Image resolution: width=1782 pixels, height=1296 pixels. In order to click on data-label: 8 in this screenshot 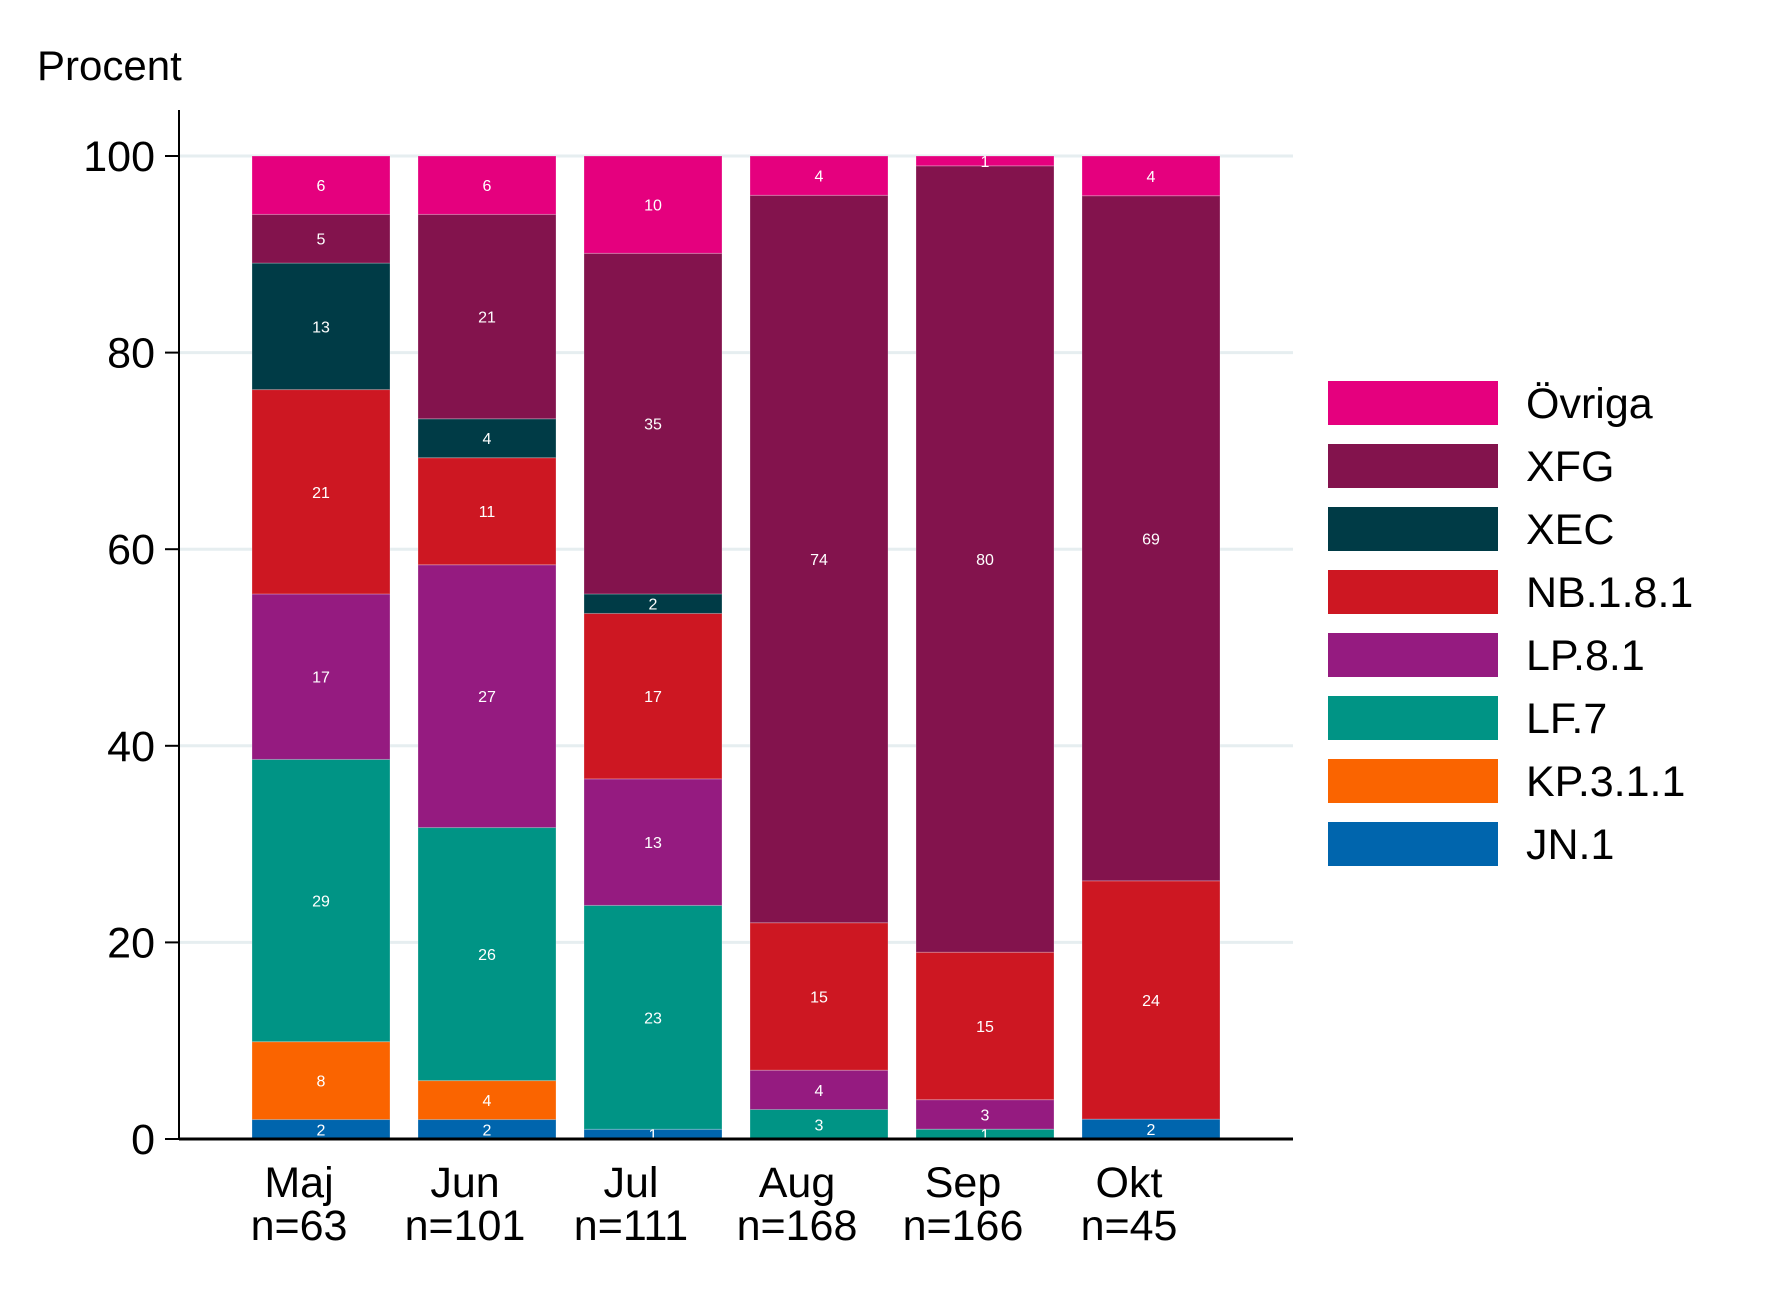, I will do `click(321, 1082)`.